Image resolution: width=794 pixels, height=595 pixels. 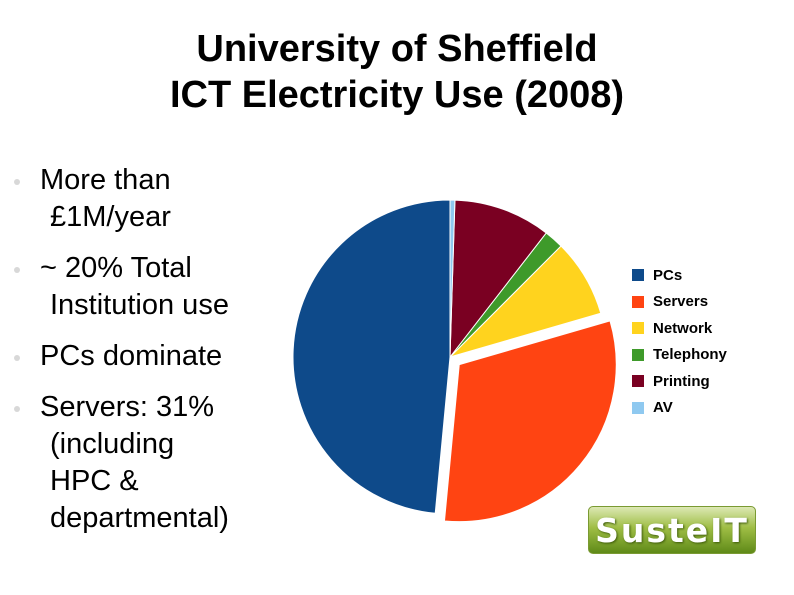 What do you see at coordinates (139, 518) in the screenshot?
I see `bullet-text: departmental)` at bounding box center [139, 518].